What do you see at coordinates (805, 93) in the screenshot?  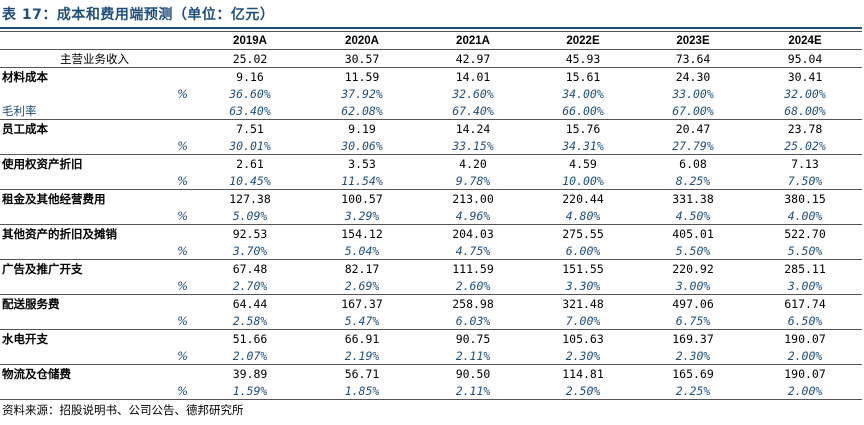 I see `table-cell: 32.00%` at bounding box center [805, 93].